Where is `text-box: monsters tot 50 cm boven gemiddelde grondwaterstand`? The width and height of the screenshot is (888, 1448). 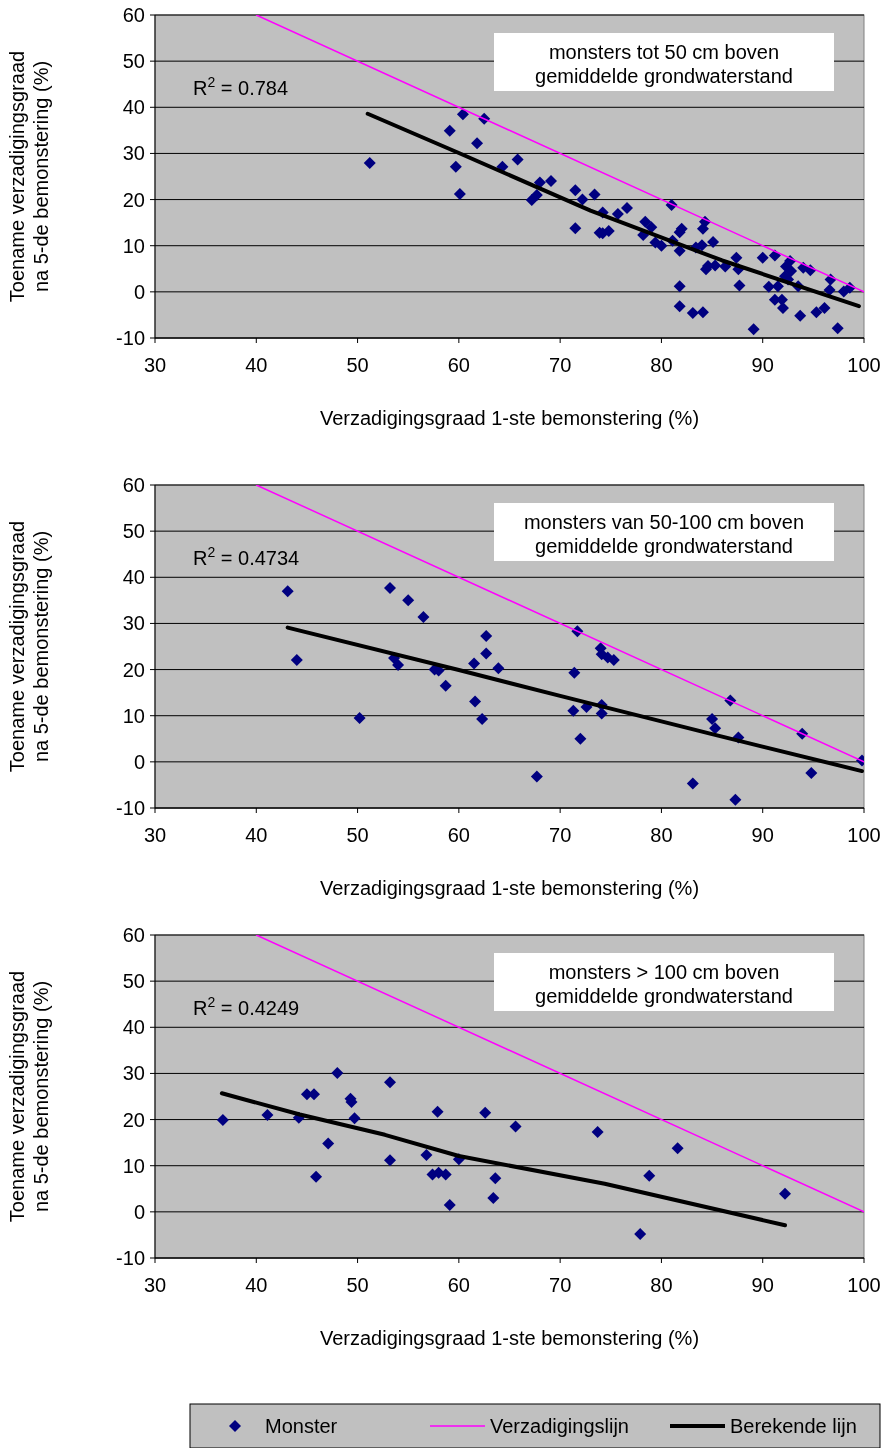 text-box: monsters tot 50 cm boven gemiddelde grondwaterstand is located at coordinates (664, 62).